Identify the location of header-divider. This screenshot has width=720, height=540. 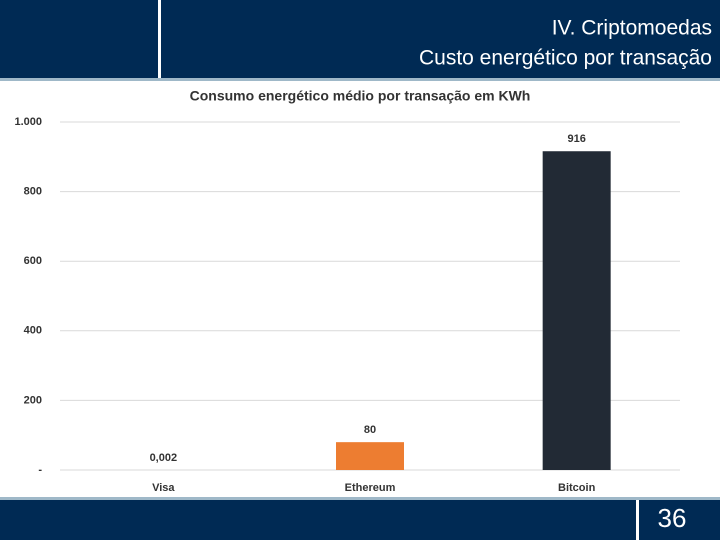
(159, 39).